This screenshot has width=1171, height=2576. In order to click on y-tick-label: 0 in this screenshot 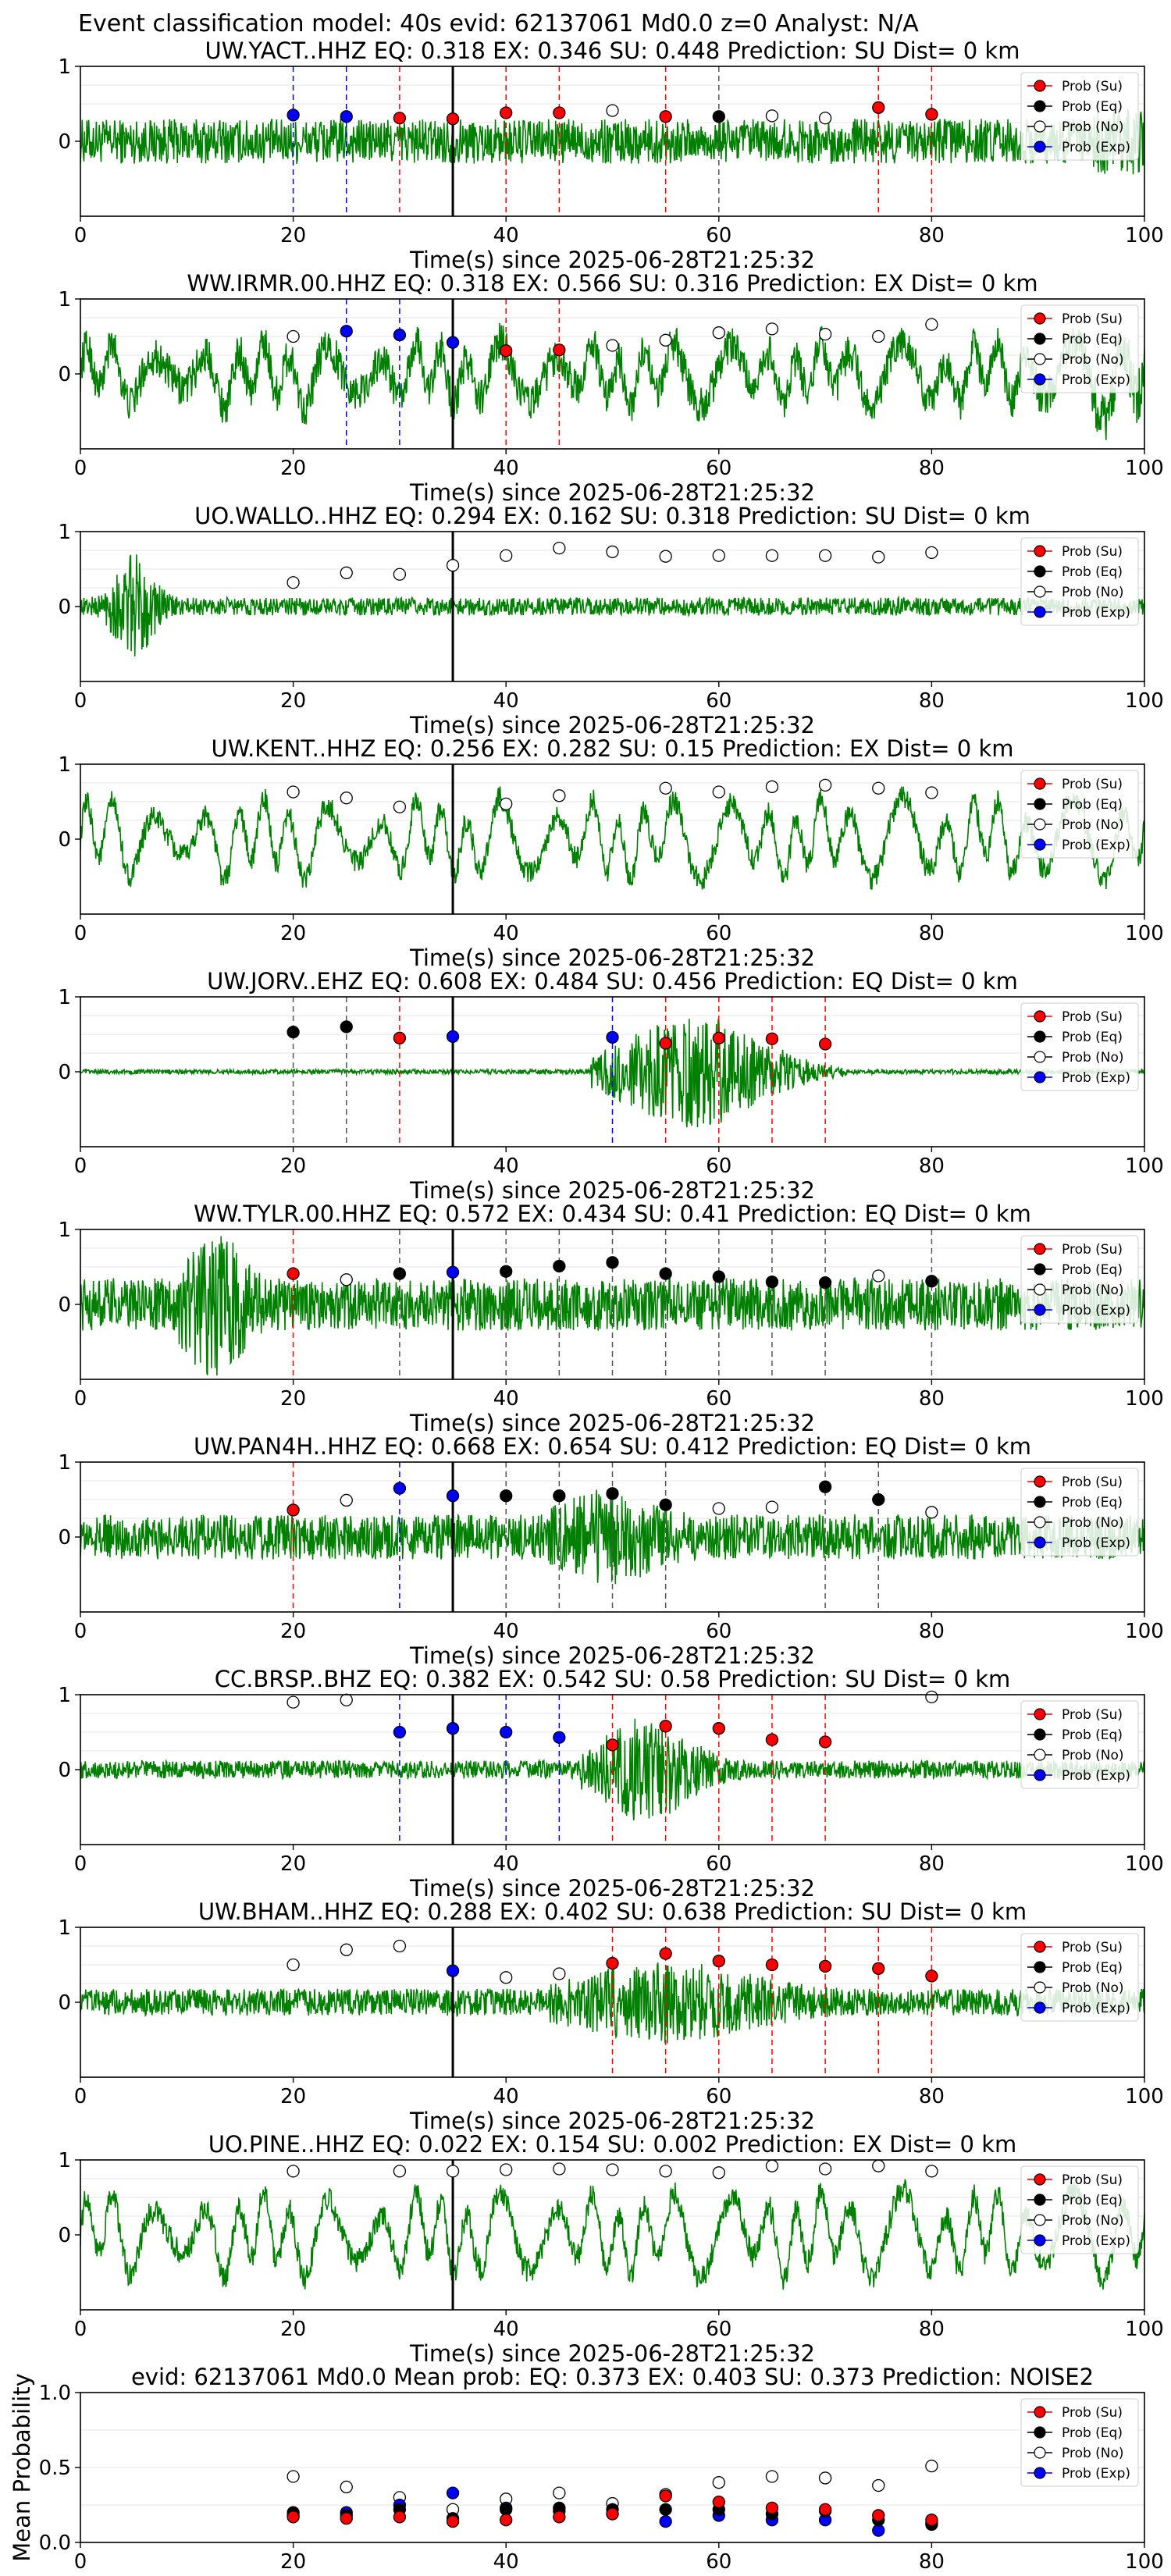, I will do `click(64, 1538)`.